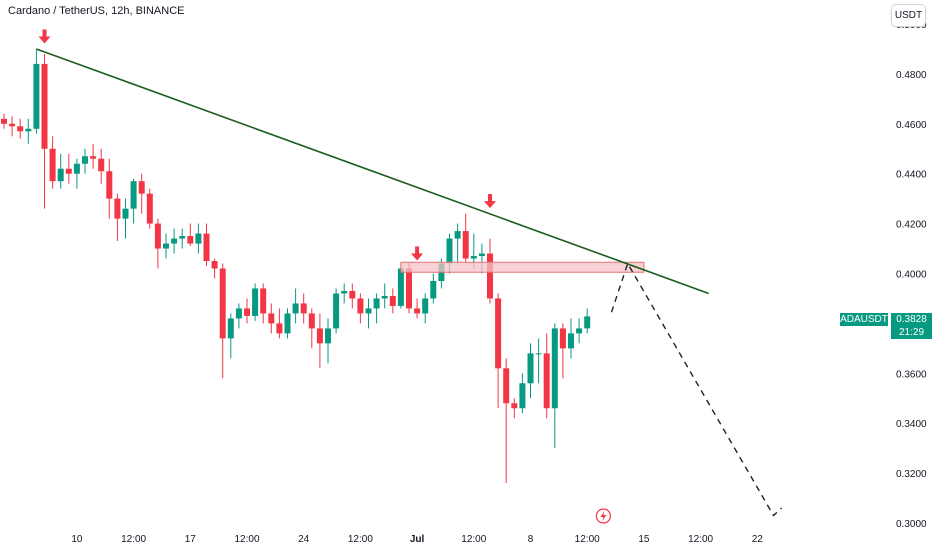 The image size is (932, 555). What do you see at coordinates (908, 15) in the screenshot?
I see `currency-button: USDT` at bounding box center [908, 15].